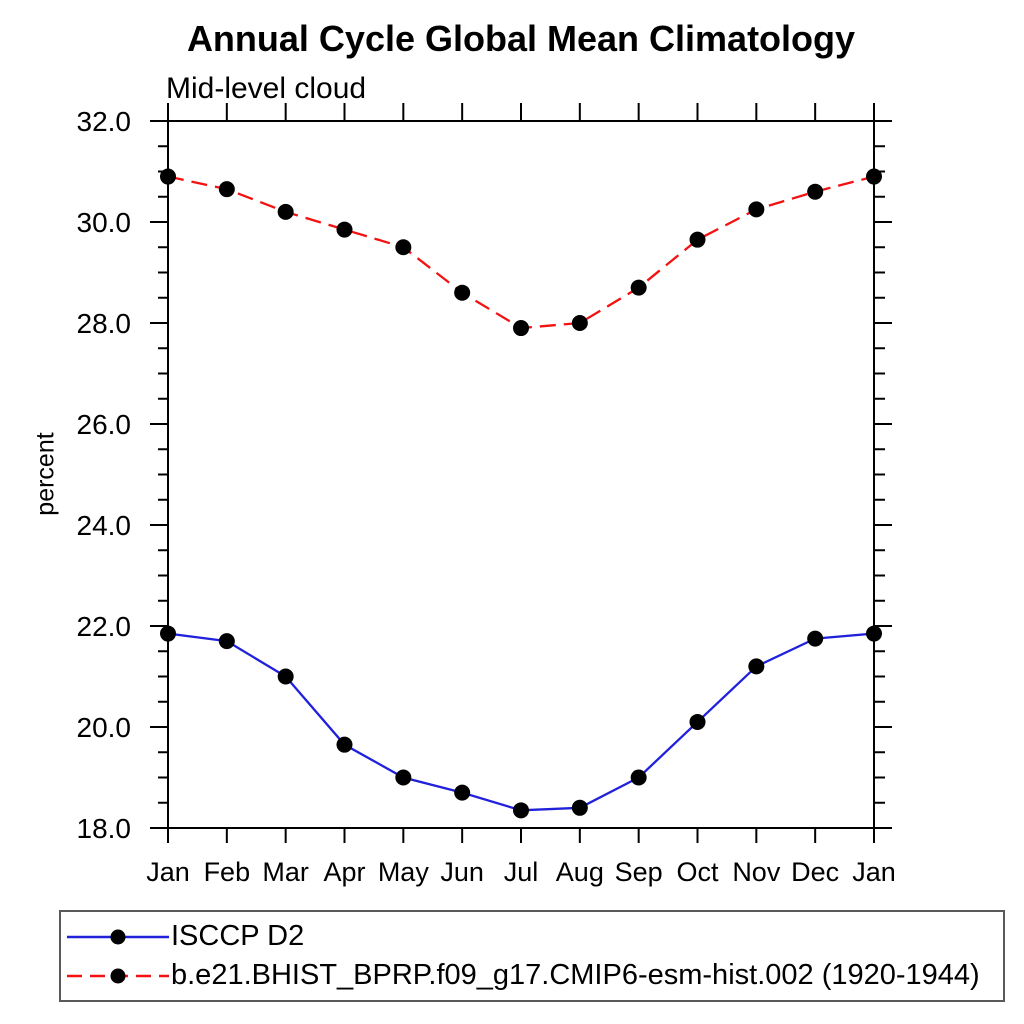 This screenshot has width=1024, height=1024. I want to click on svg-text: 24.0, so click(104, 525).